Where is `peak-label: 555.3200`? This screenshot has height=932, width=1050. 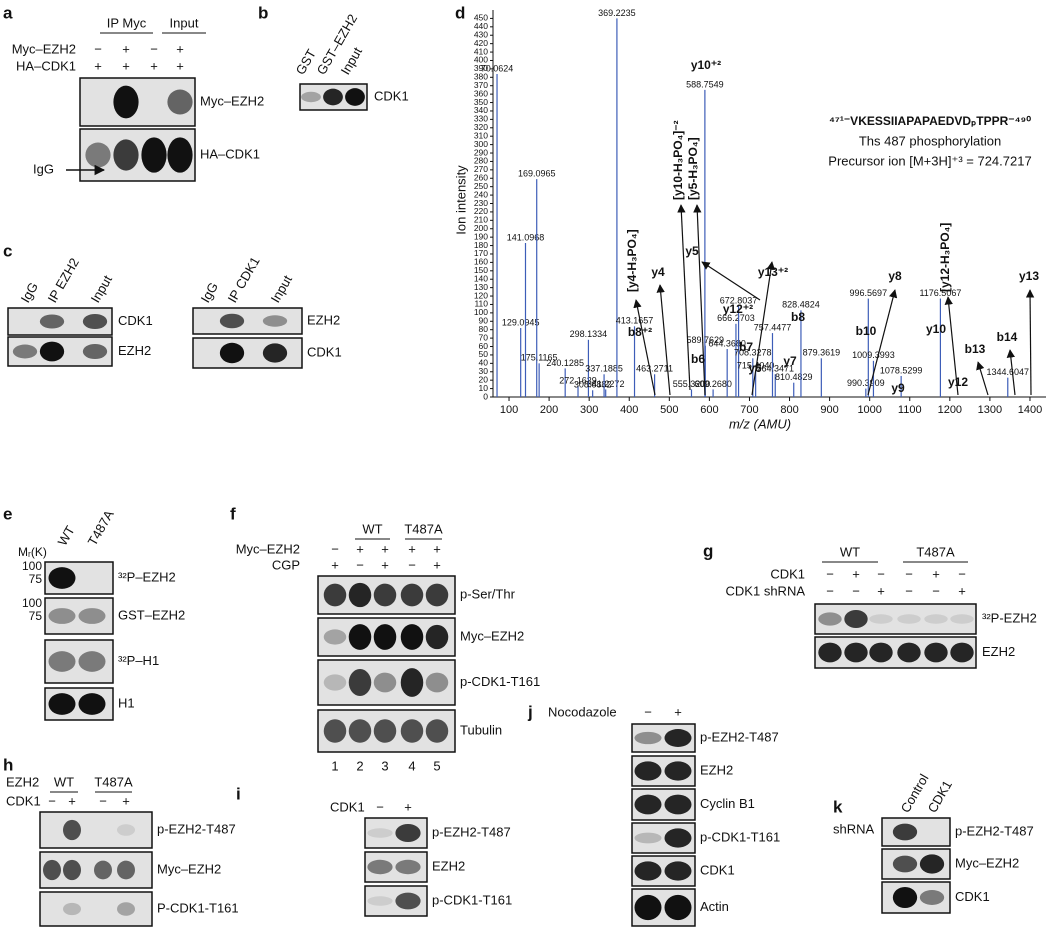 peak-label: 555.3200 is located at coordinates (692, 384).